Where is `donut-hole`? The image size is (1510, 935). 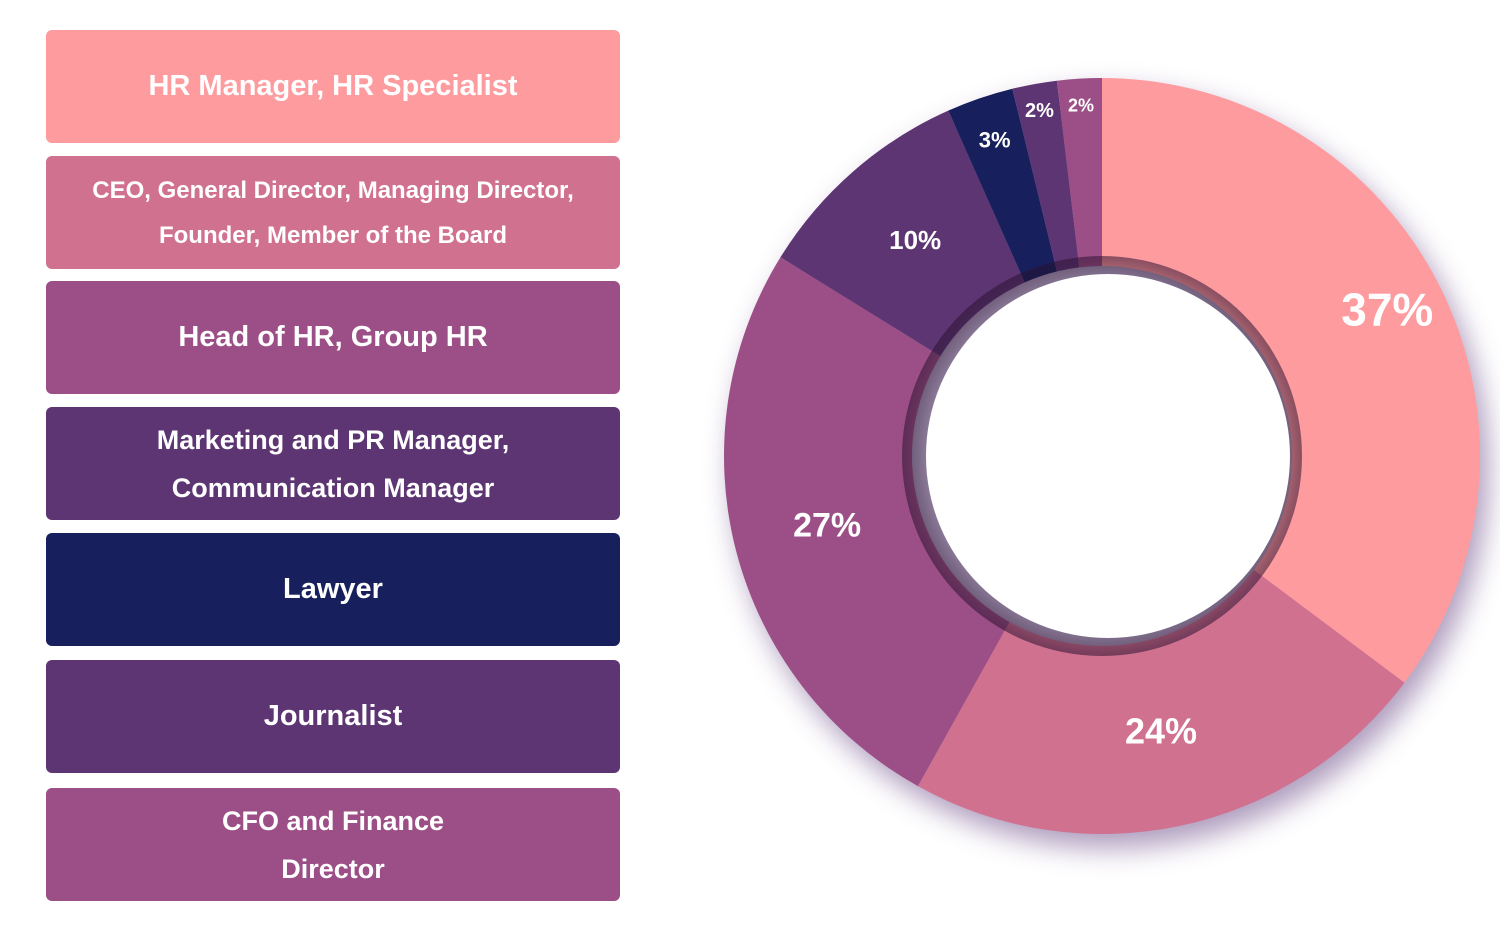
donut-hole is located at coordinates (1102, 456).